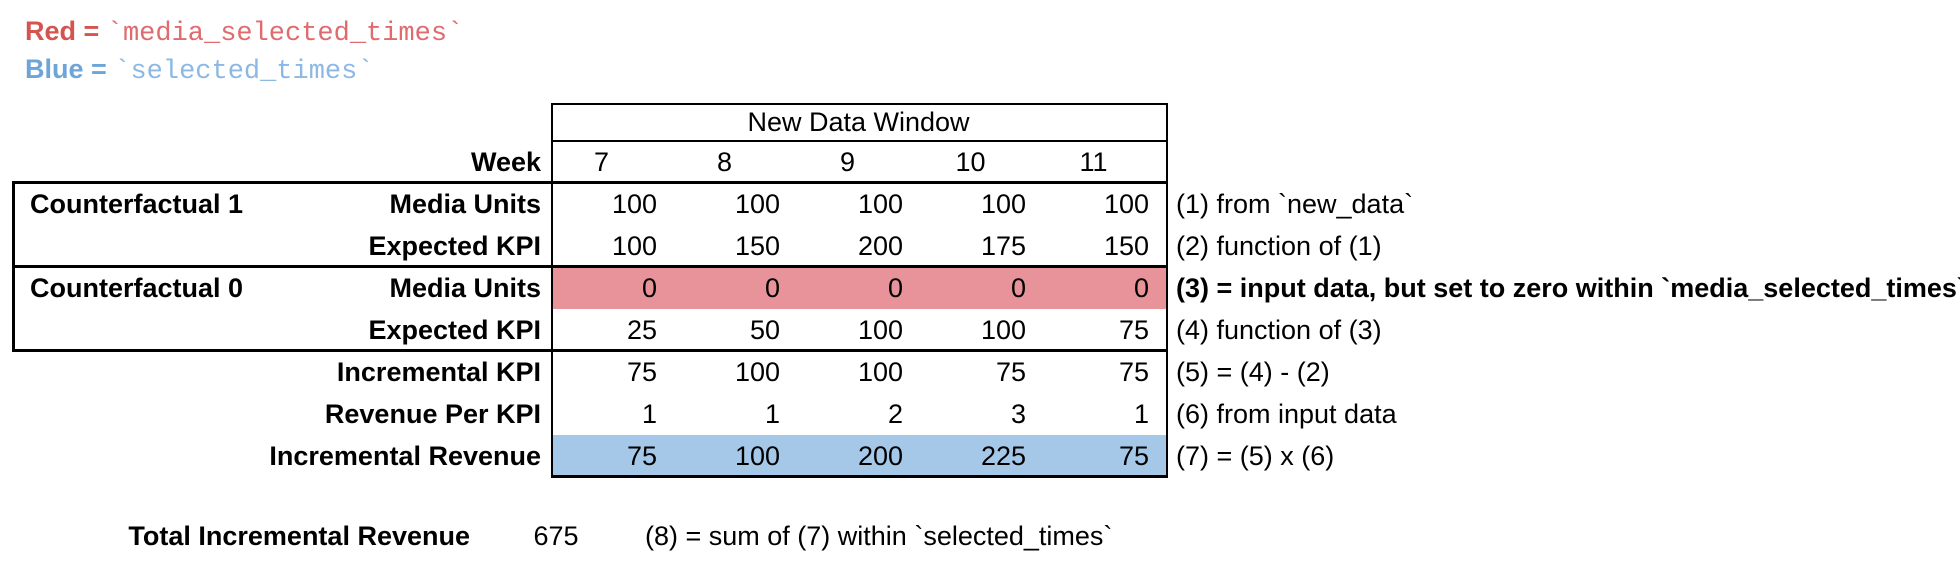 This screenshot has width=1960, height=574. I want to click on data-cell: 225, so click(1003, 456).